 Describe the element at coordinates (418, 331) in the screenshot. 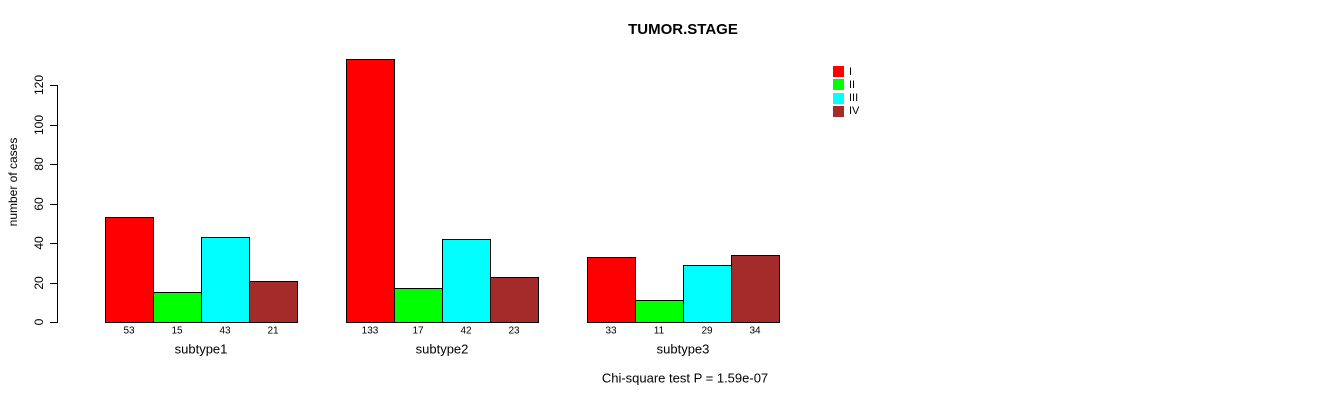

I see `bar-value-label: 17` at that location.